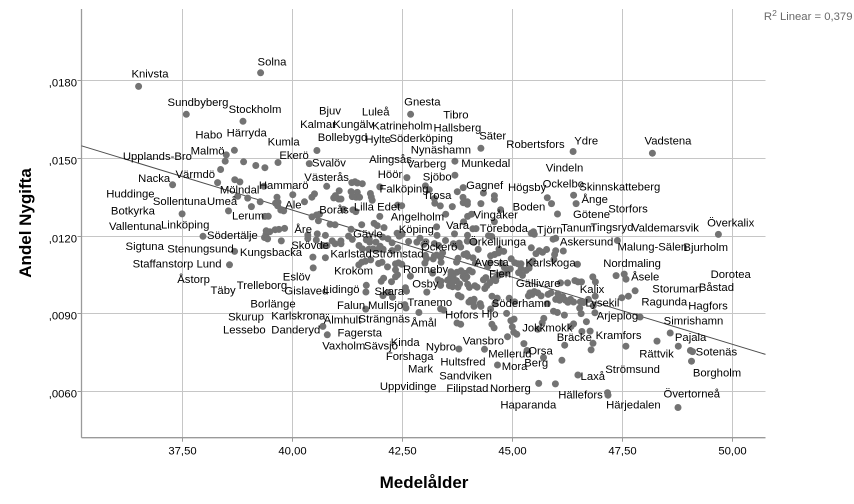  I want to click on svg-text: Karlskrona, so click(298, 316).